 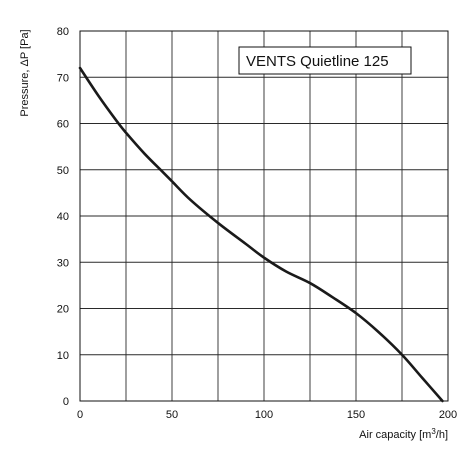 I want to click on y-tick-label: 20, so click(x=63, y=310).